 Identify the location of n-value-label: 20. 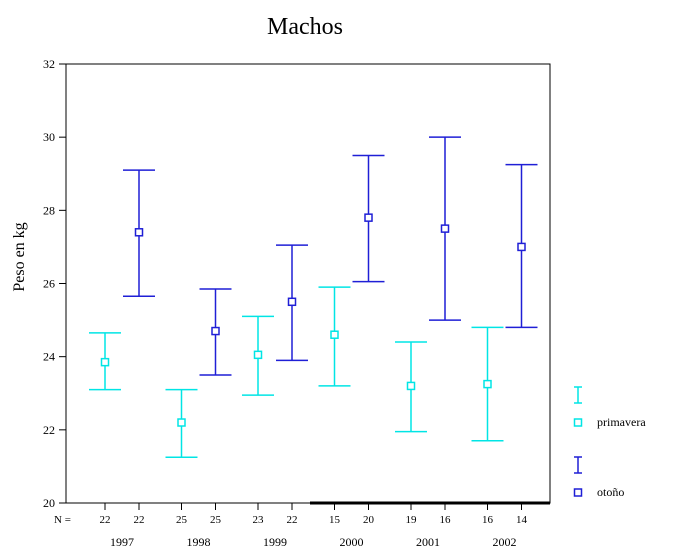
(369, 520).